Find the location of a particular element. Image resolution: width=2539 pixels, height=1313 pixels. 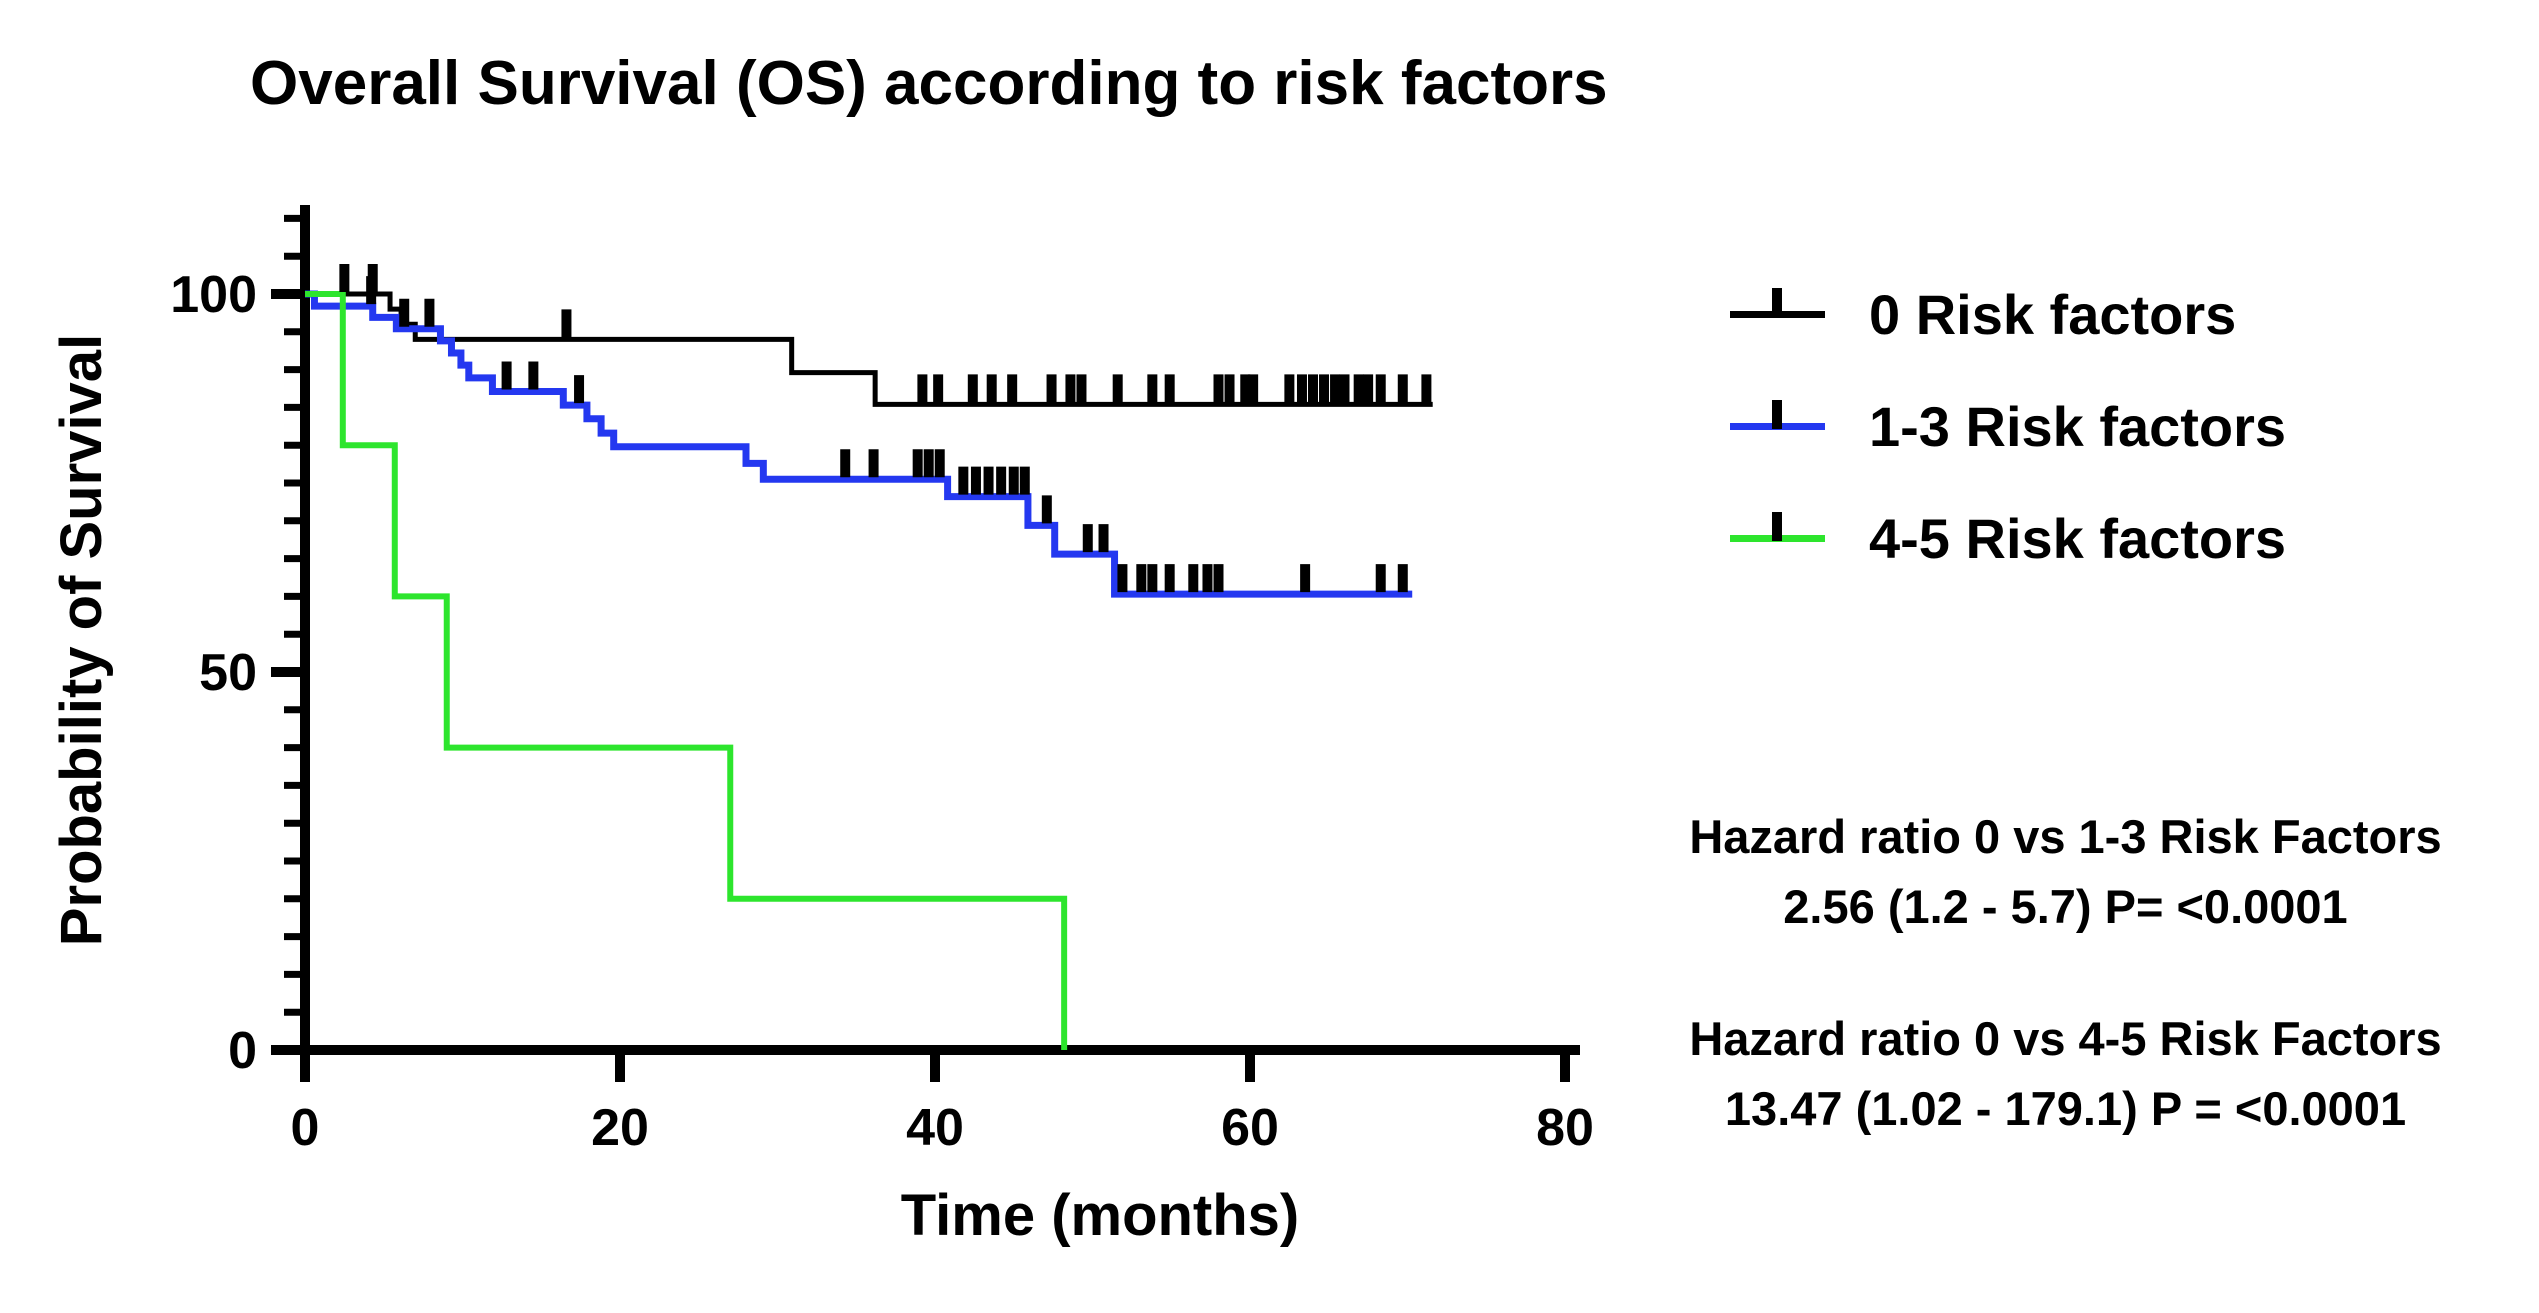

legend-item-4-5-risk: 4-5 Risk factors is located at coordinates (2130, 538).